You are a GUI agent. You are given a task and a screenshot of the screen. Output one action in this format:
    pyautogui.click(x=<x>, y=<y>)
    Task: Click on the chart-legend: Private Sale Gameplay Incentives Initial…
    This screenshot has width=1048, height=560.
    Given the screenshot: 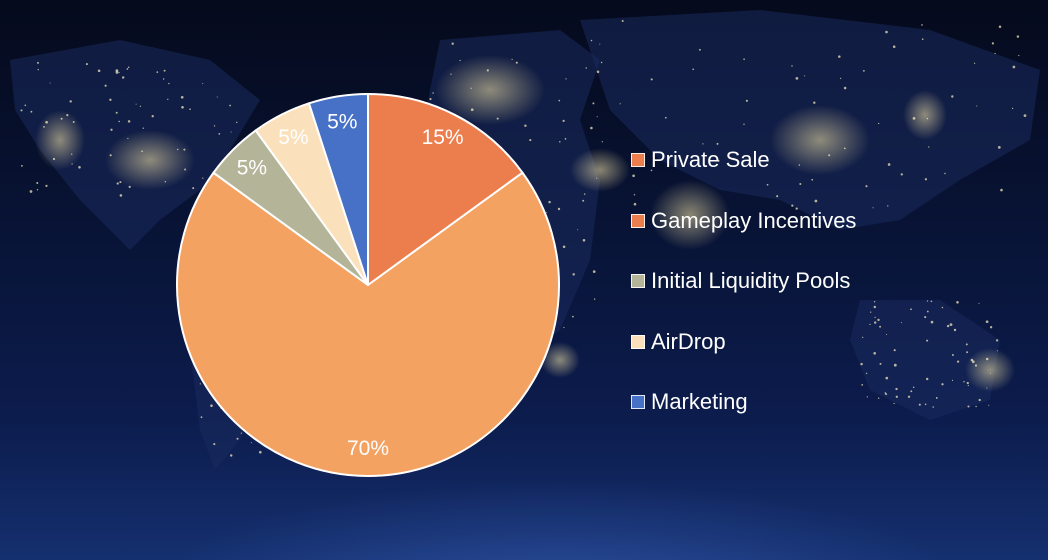 What is the action you would take?
    pyautogui.click(x=743, y=295)
    